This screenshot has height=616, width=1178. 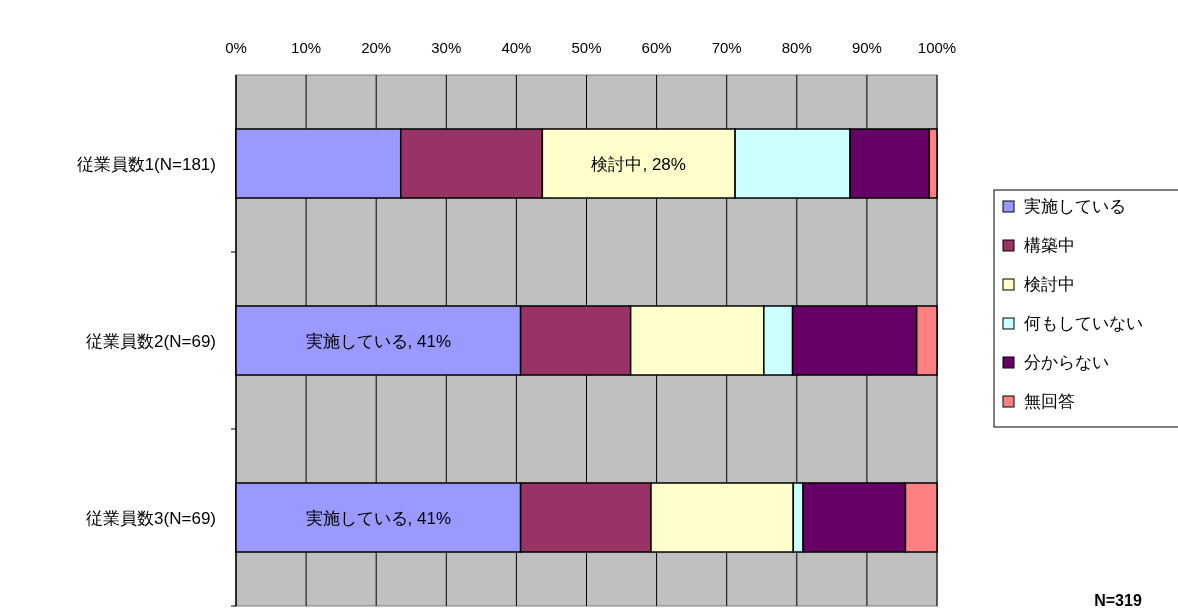 I want to click on x-tick-label: 80%, so click(x=796, y=47).